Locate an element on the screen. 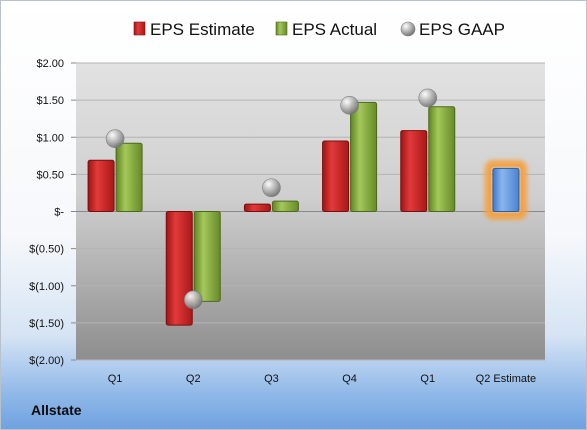  y-tick-label: $2.00 is located at coordinates (50, 64).